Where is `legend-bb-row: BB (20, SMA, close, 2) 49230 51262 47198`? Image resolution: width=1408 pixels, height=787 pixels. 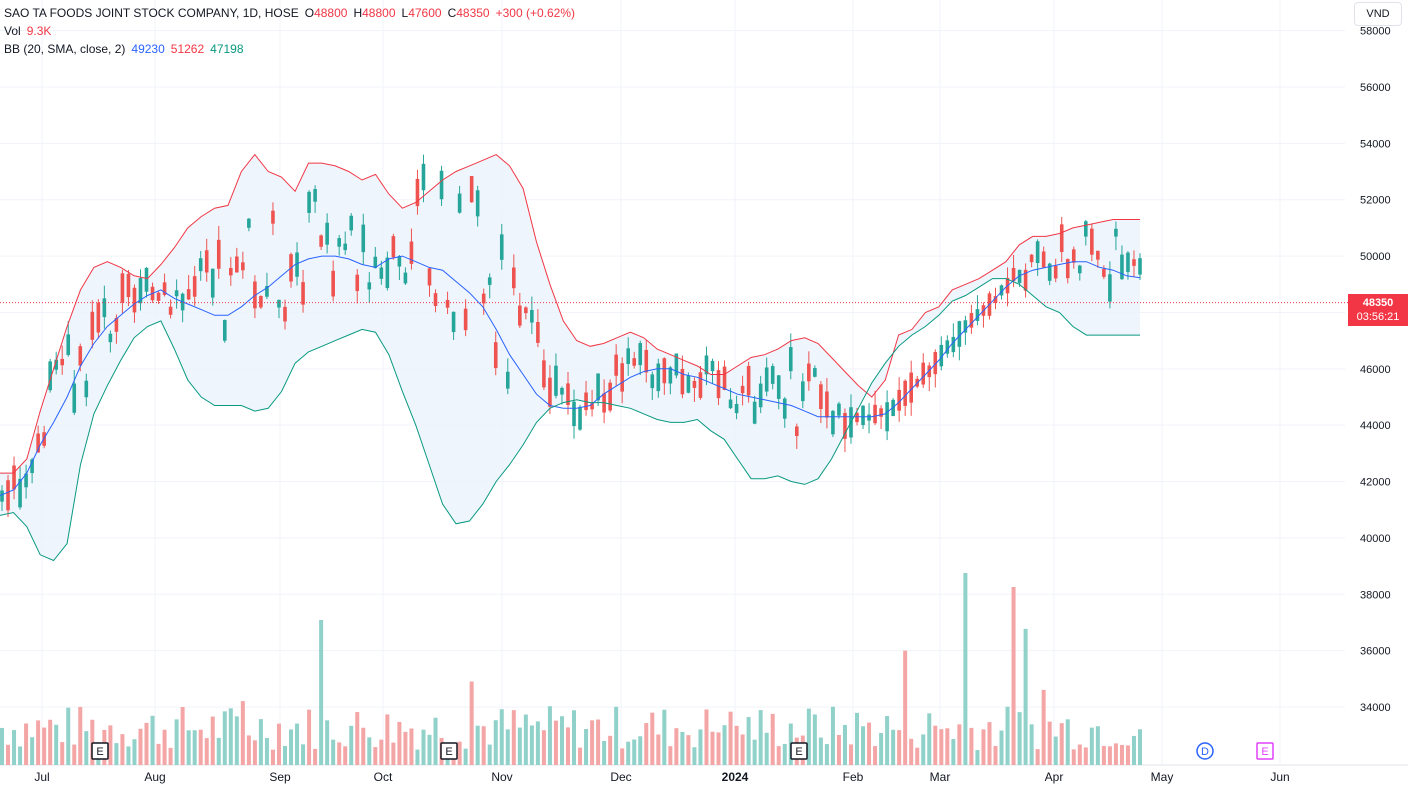 legend-bb-row: BB (20, SMA, close, 2) 49230 51262 47198 is located at coordinates (289, 49).